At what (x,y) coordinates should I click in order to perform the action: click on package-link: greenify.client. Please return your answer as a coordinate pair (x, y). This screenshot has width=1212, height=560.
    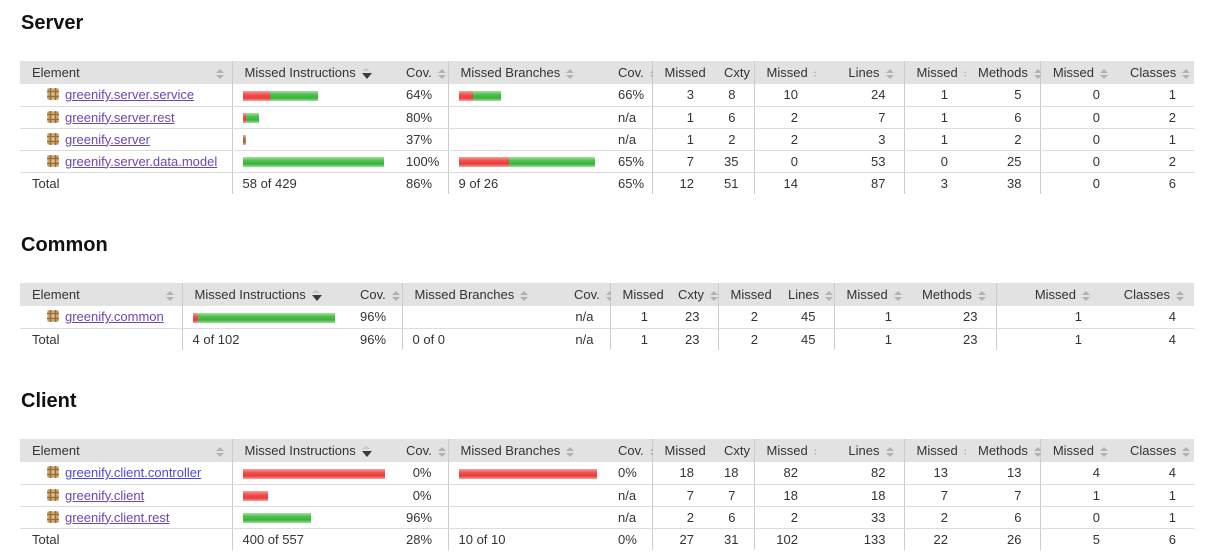
    Looking at the image, I should click on (105, 495).